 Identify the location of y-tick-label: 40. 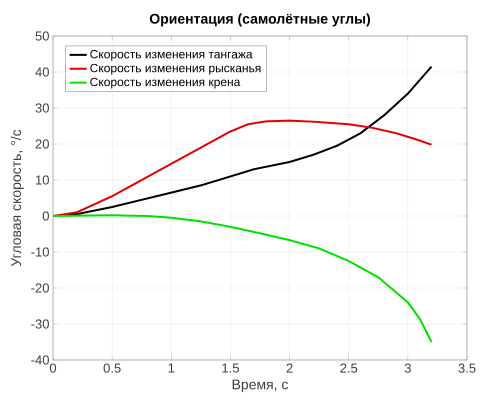
(42, 72).